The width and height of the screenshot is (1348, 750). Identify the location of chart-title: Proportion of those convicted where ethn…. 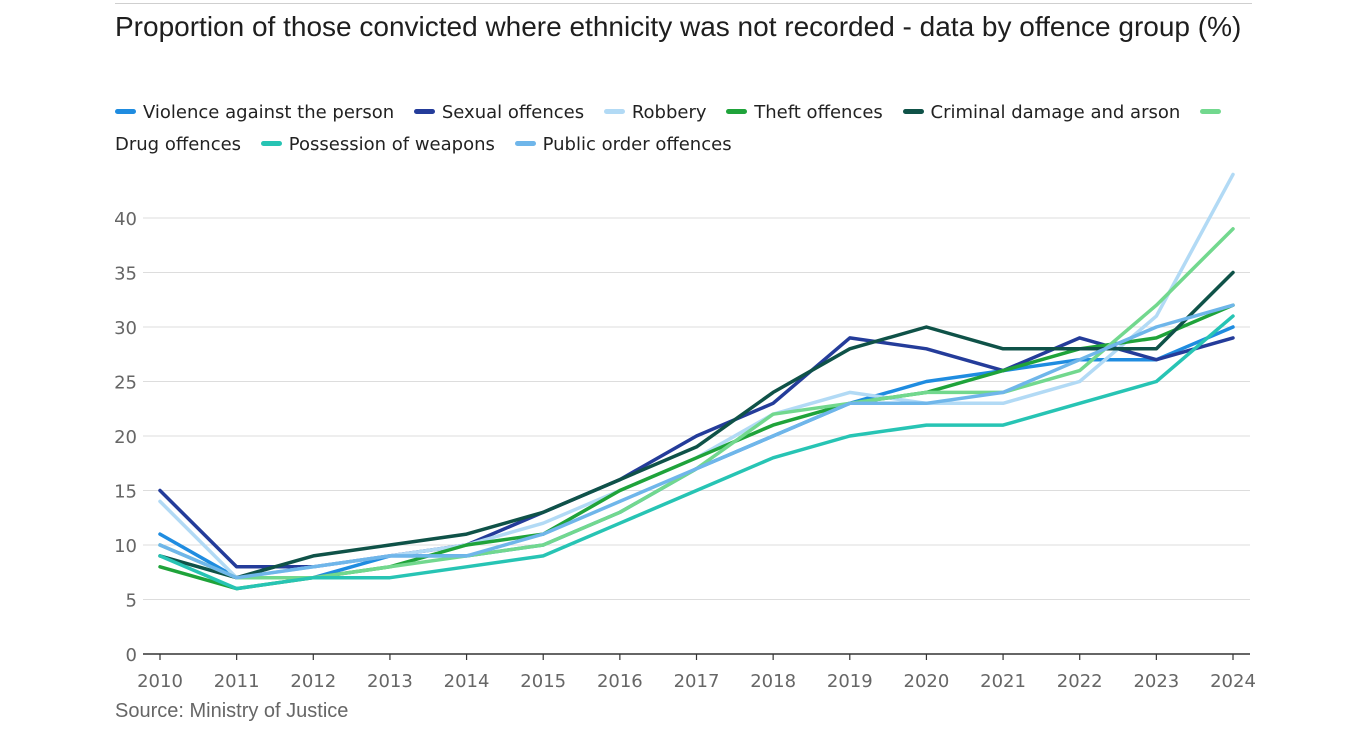
(678, 26).